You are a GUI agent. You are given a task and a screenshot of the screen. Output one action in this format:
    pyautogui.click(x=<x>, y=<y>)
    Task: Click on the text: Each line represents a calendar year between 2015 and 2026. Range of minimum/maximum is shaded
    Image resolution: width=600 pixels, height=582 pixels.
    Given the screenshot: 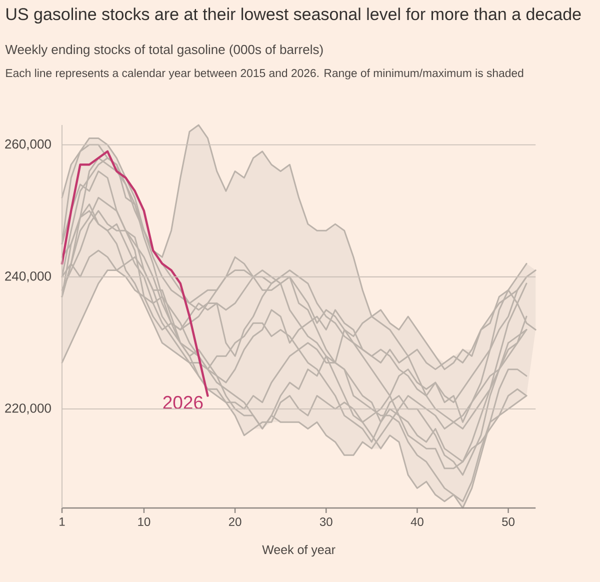 What is the action you would take?
    pyautogui.click(x=265, y=74)
    